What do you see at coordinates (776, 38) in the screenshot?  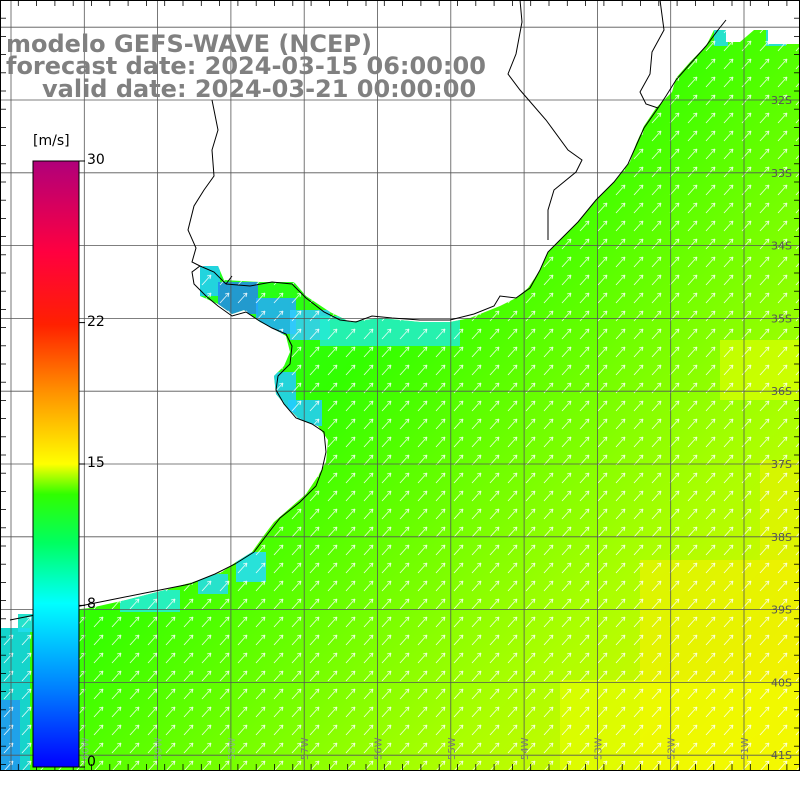 I see `low-wind-cell` at bounding box center [776, 38].